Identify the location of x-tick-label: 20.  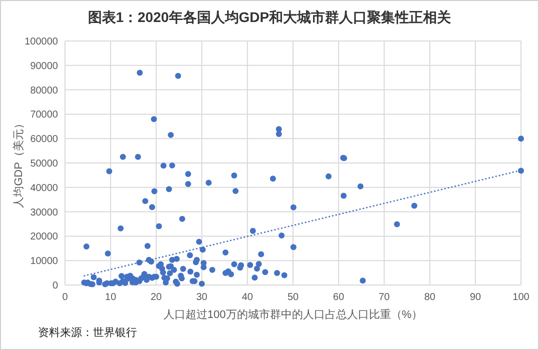
(156, 297).